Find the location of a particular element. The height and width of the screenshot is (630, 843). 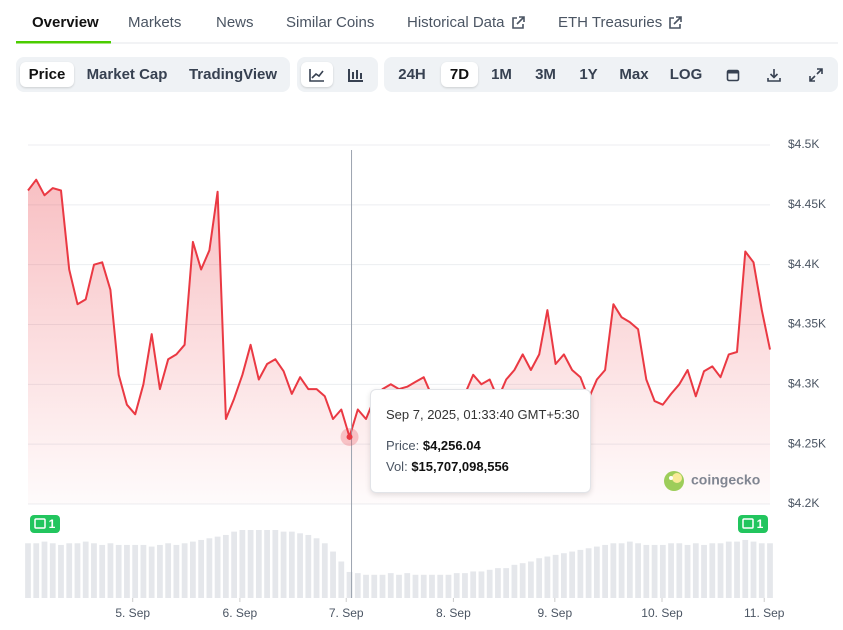

tab: ETH Treasuries is located at coordinates (620, 22).